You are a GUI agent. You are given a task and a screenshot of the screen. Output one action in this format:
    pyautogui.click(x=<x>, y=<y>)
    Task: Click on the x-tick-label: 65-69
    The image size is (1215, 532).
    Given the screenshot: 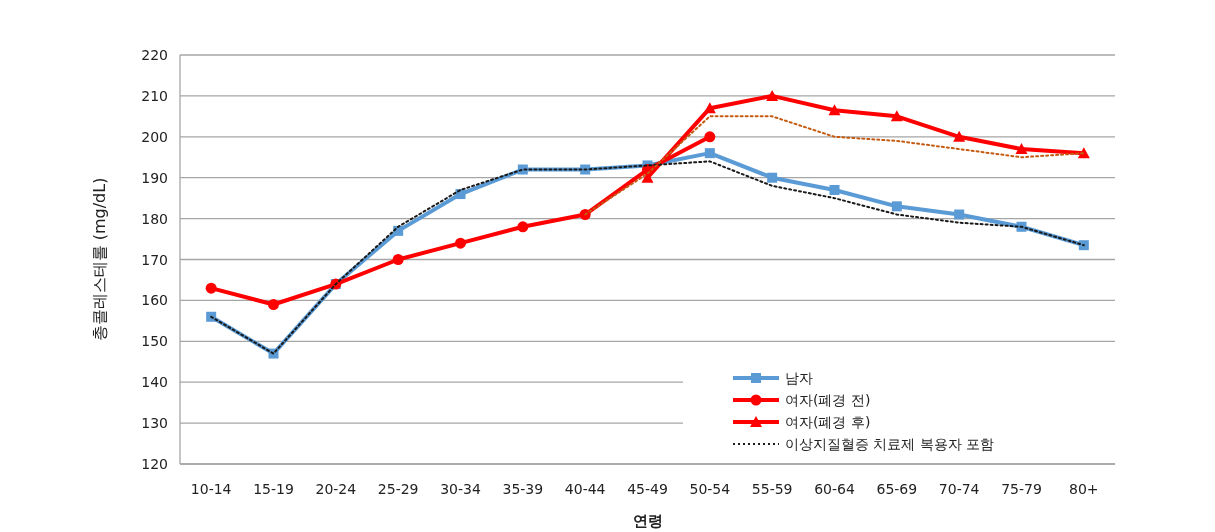 What is the action you would take?
    pyautogui.click(x=897, y=489)
    